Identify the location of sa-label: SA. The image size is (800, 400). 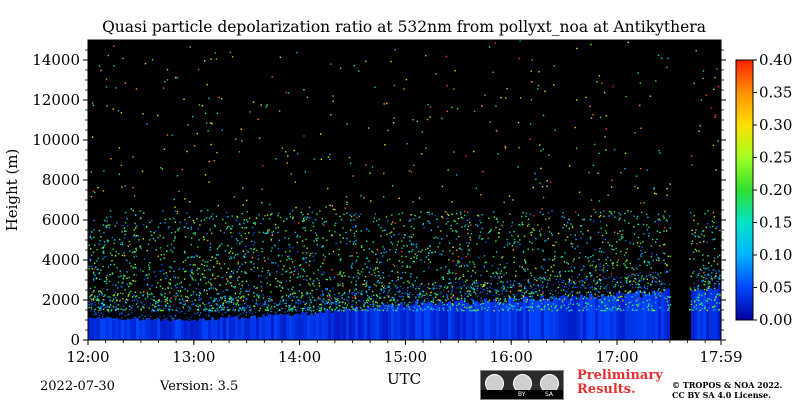
(549, 394).